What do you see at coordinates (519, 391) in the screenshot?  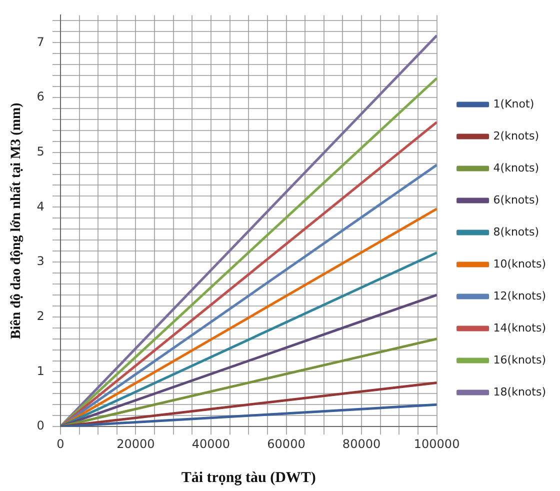 I see `legend-label: 18(knots)` at bounding box center [519, 391].